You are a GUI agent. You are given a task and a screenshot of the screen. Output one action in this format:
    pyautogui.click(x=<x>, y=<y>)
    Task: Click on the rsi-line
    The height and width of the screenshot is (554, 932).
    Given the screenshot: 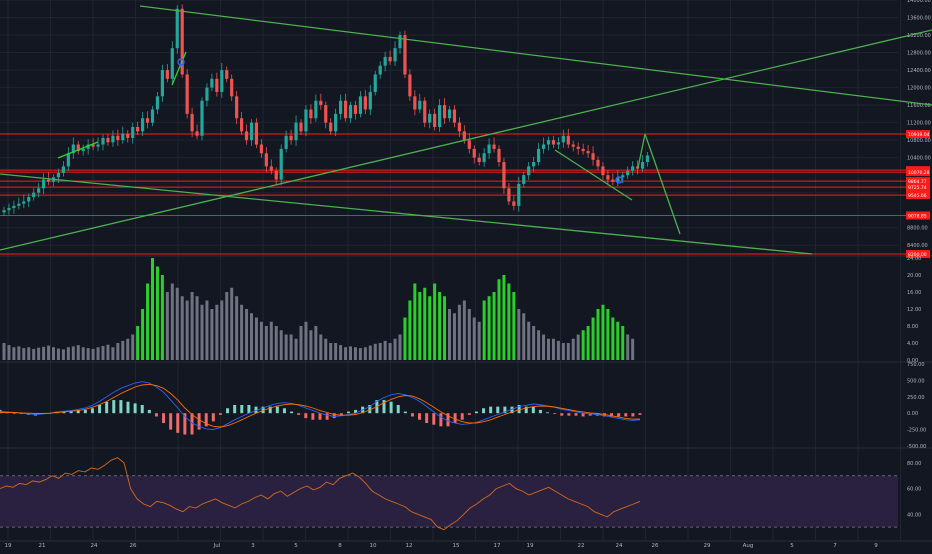 What is the action you would take?
    pyautogui.click(x=320, y=494)
    